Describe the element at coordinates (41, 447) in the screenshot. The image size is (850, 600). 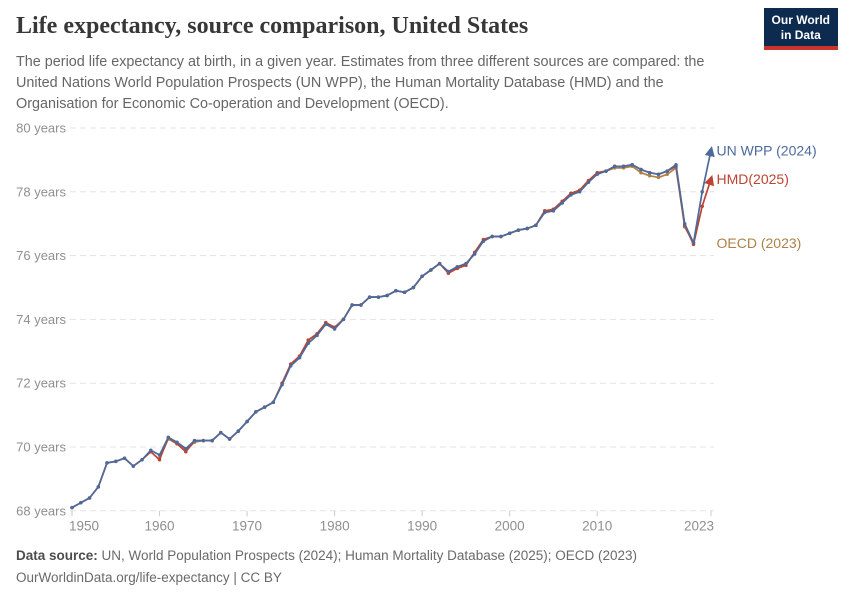
I see `y-axis-label: 70 years` at that location.